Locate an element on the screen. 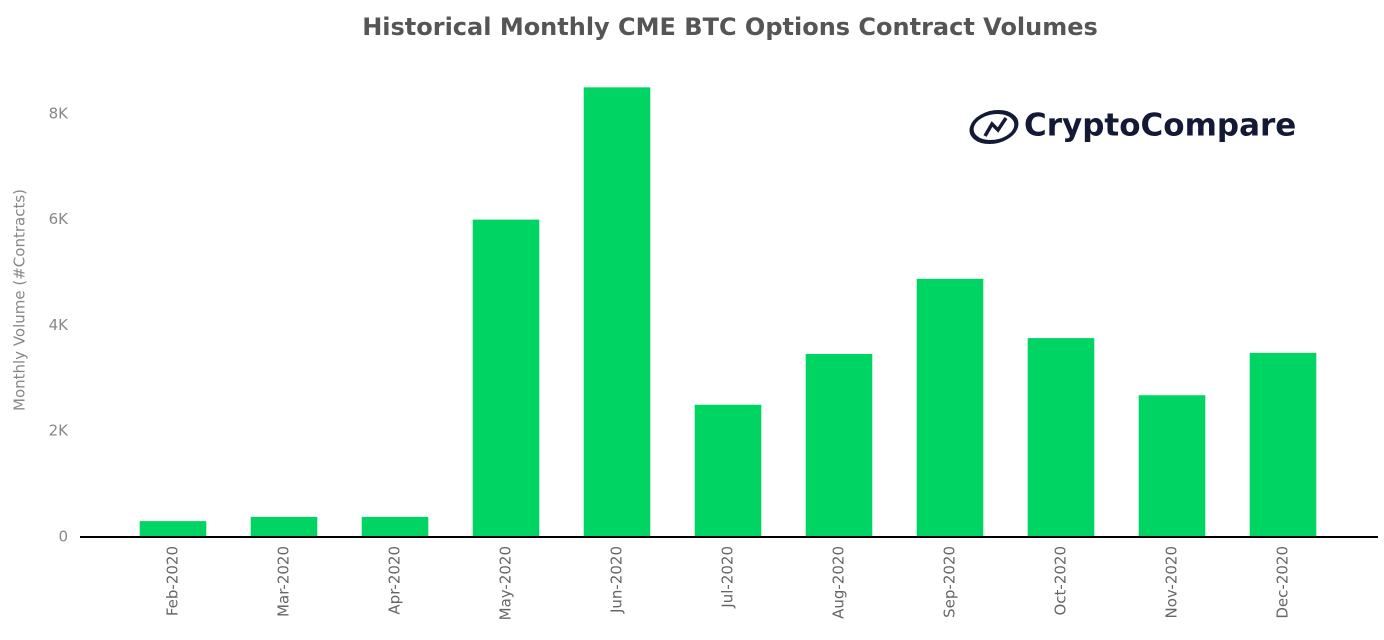 Image resolution: width=1384 pixels, height=640 pixels. y-tick-label: 6K is located at coordinates (59, 219).